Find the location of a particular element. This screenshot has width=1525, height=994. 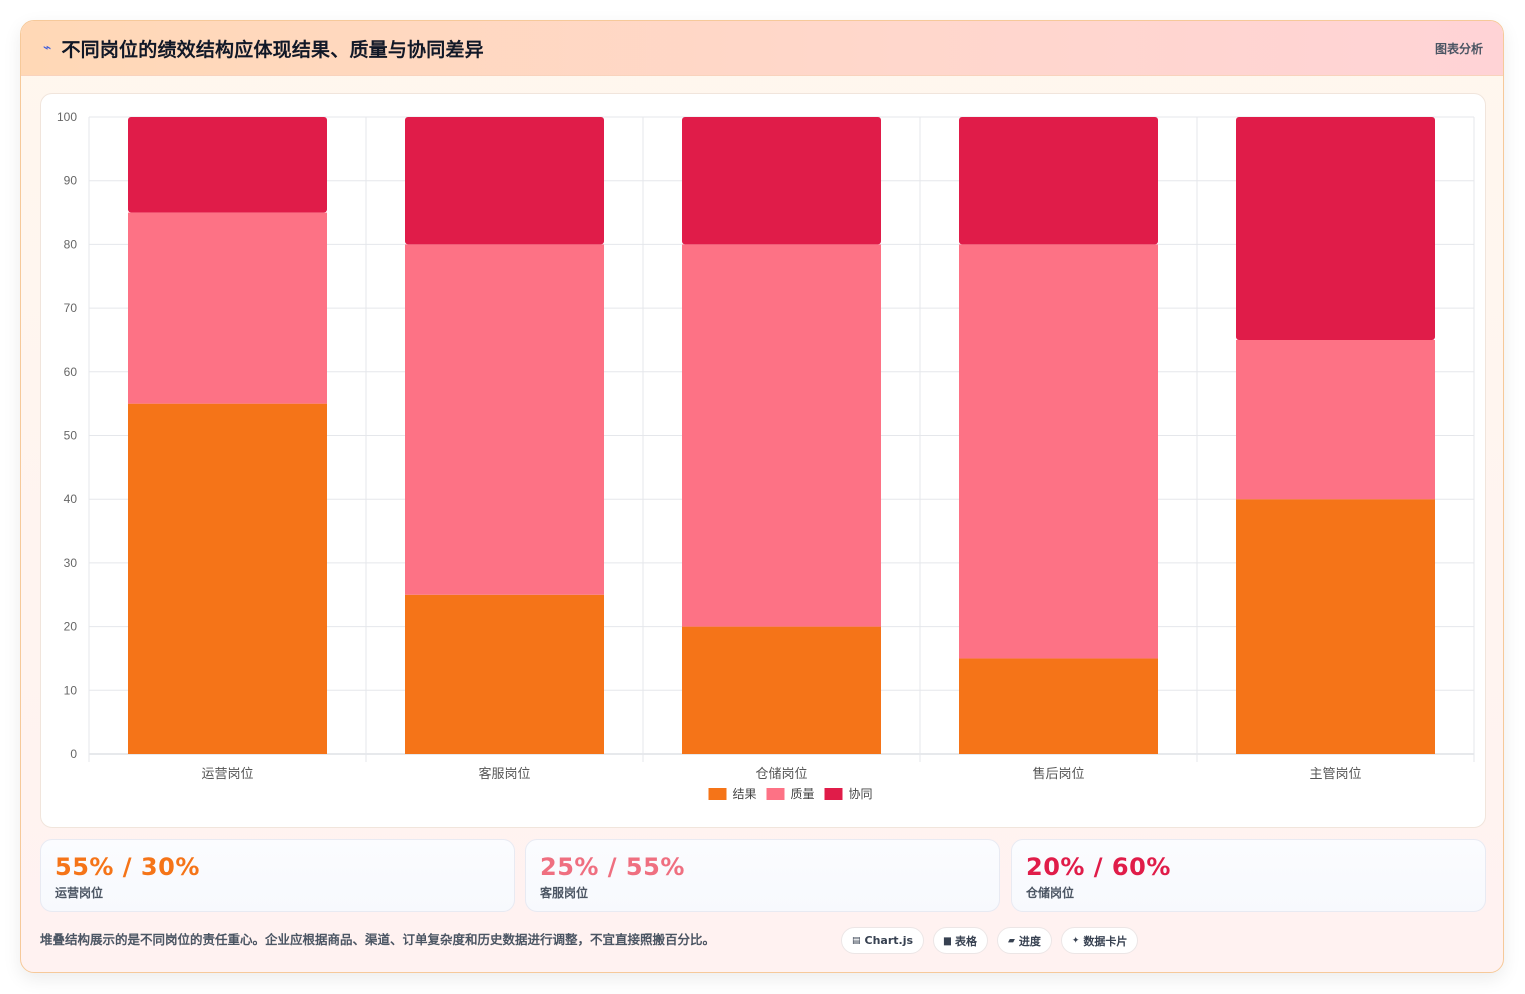

y-tick-label: 60 is located at coordinates (71, 372).